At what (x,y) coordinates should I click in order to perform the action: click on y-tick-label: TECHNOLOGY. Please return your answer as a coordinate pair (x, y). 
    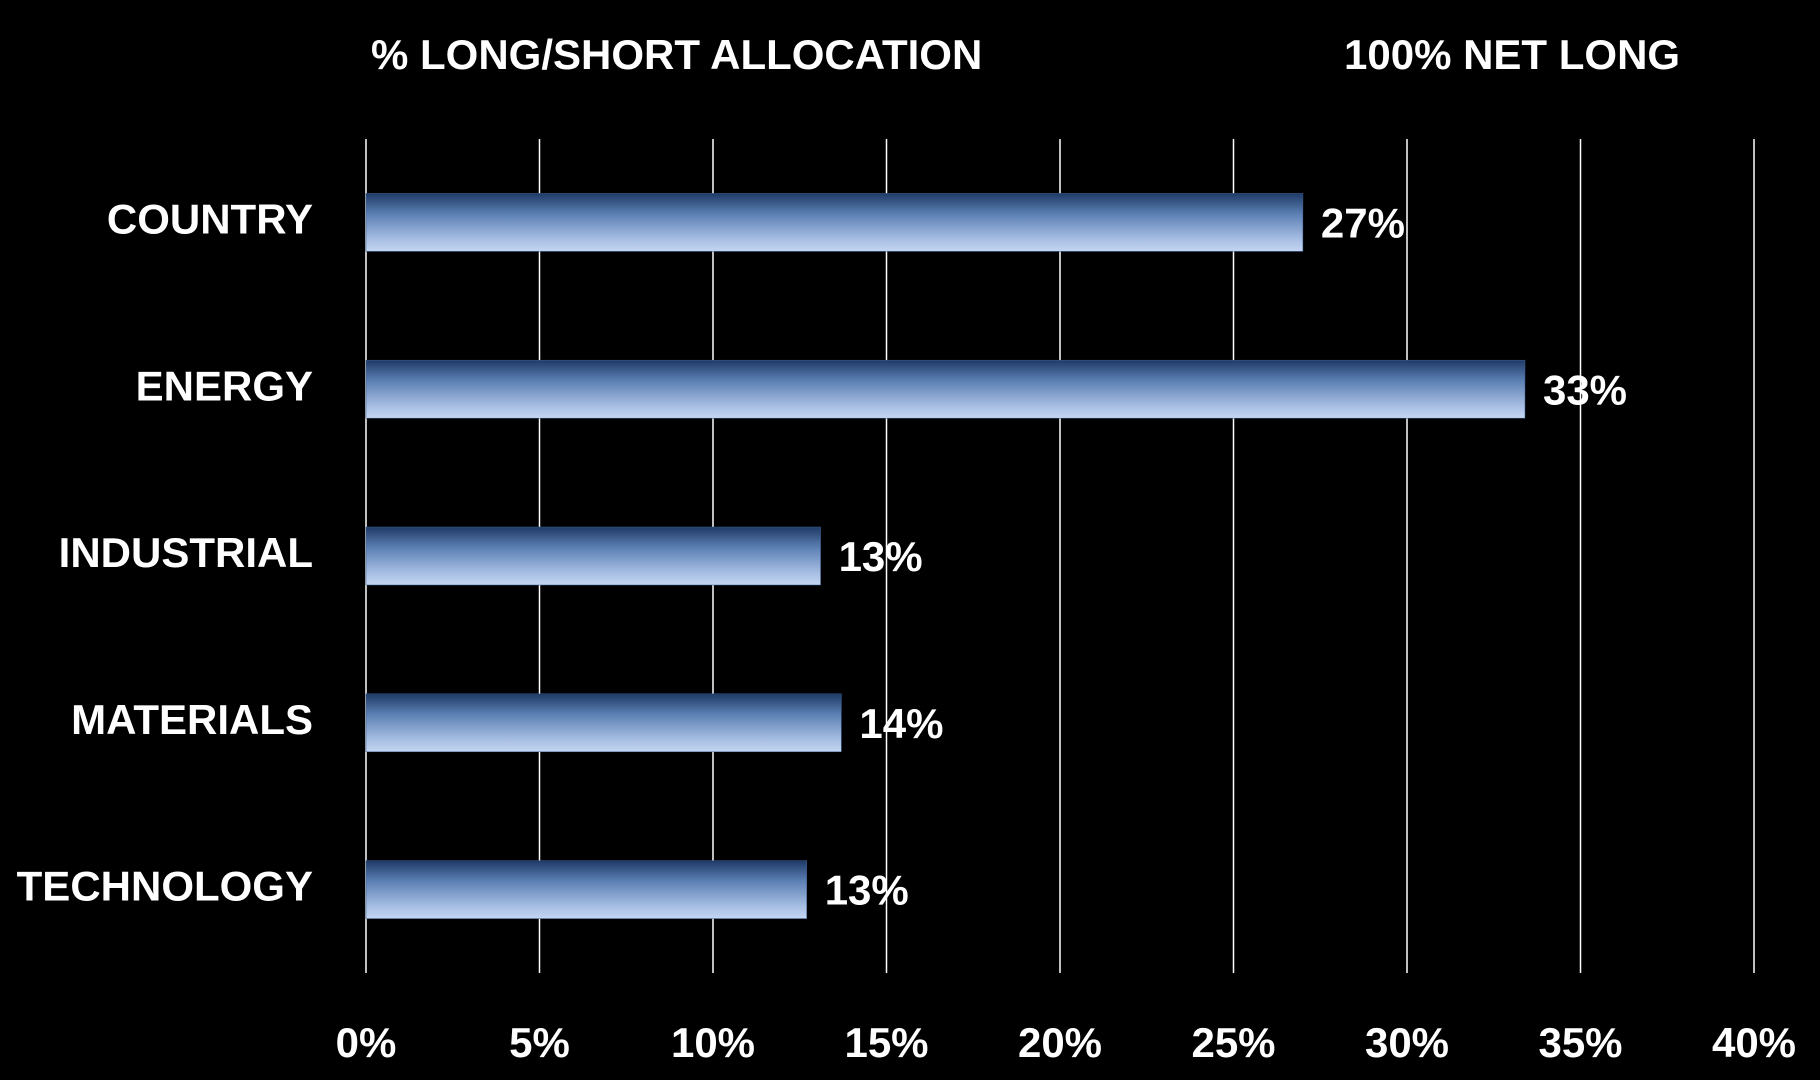
    Looking at the image, I should click on (165, 886).